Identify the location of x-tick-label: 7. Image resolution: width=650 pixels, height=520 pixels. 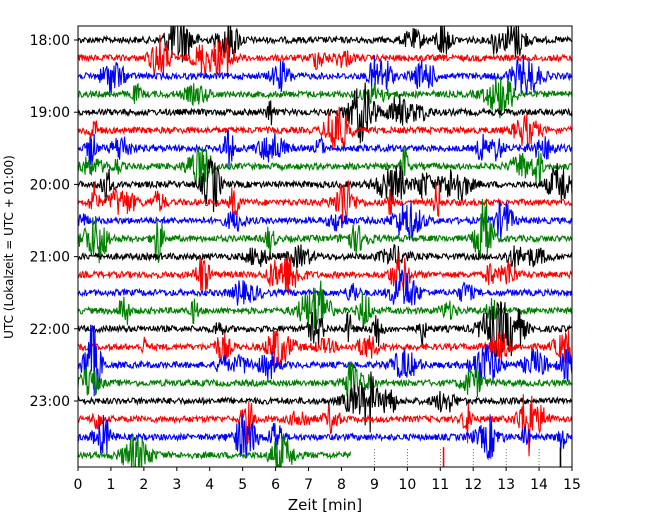
(308, 485).